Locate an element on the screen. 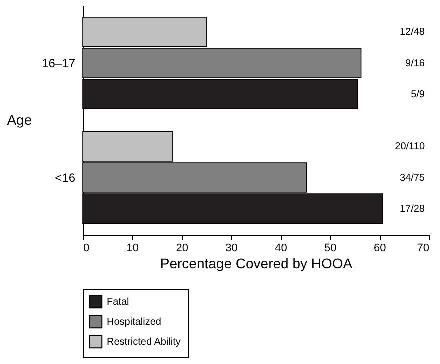 This screenshot has height=364, width=440. x-tick-label: 20 is located at coordinates (182, 248).